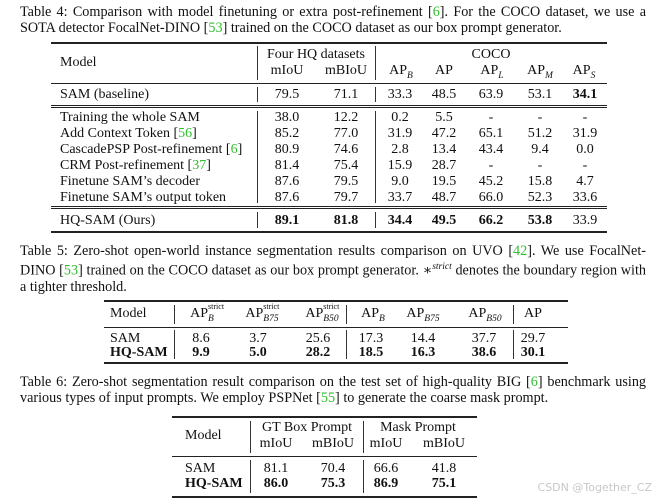  What do you see at coordinates (423, 315) in the screenshot?
I see `header-apb75: APB75` at bounding box center [423, 315].